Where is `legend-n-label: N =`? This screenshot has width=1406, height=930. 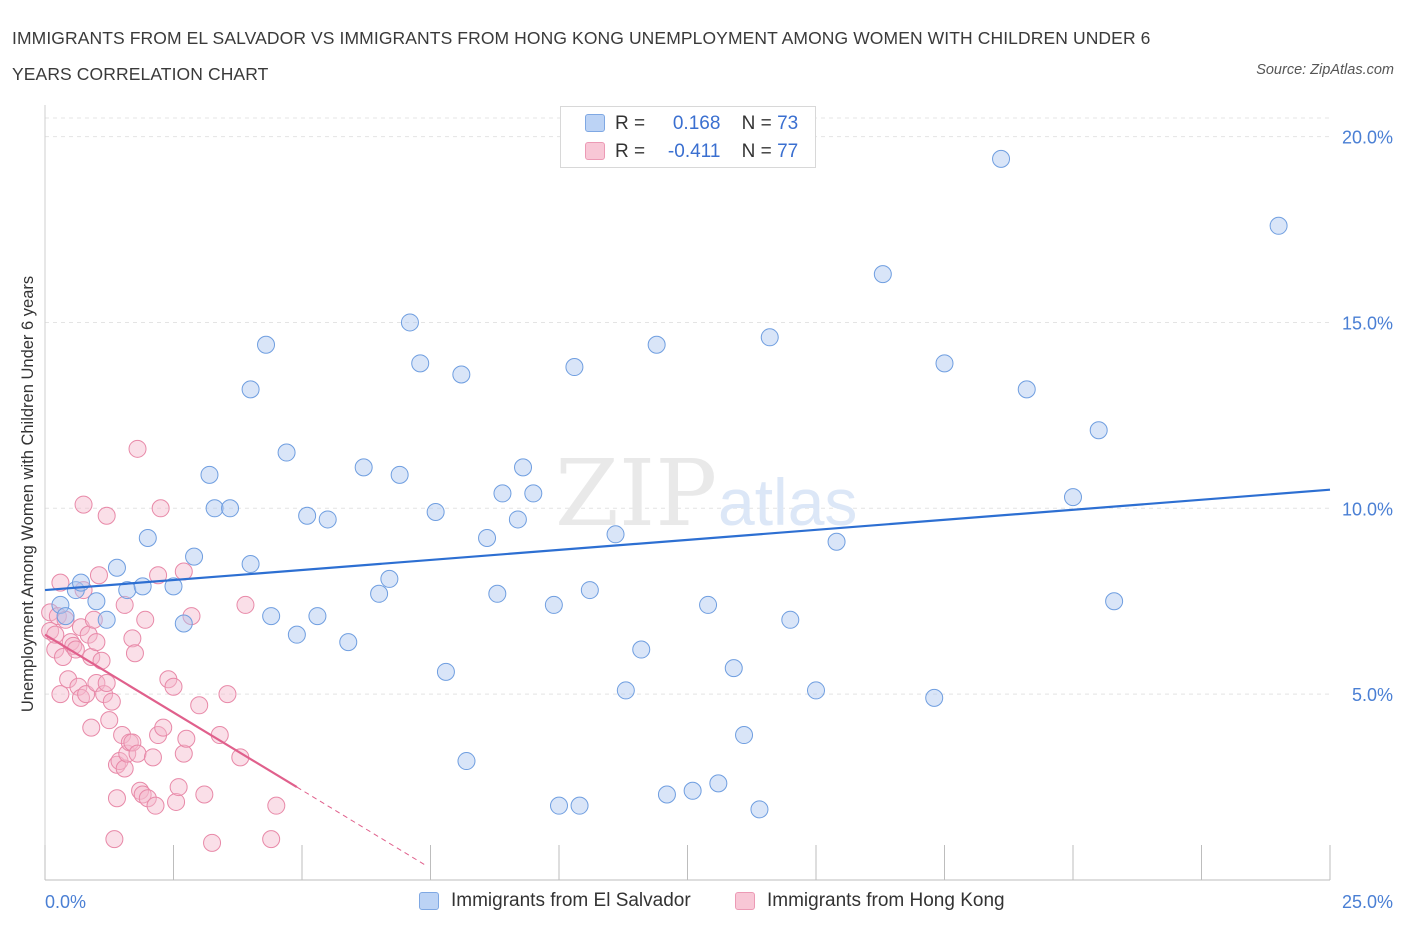 legend-n-label: N = is located at coordinates (756, 123).